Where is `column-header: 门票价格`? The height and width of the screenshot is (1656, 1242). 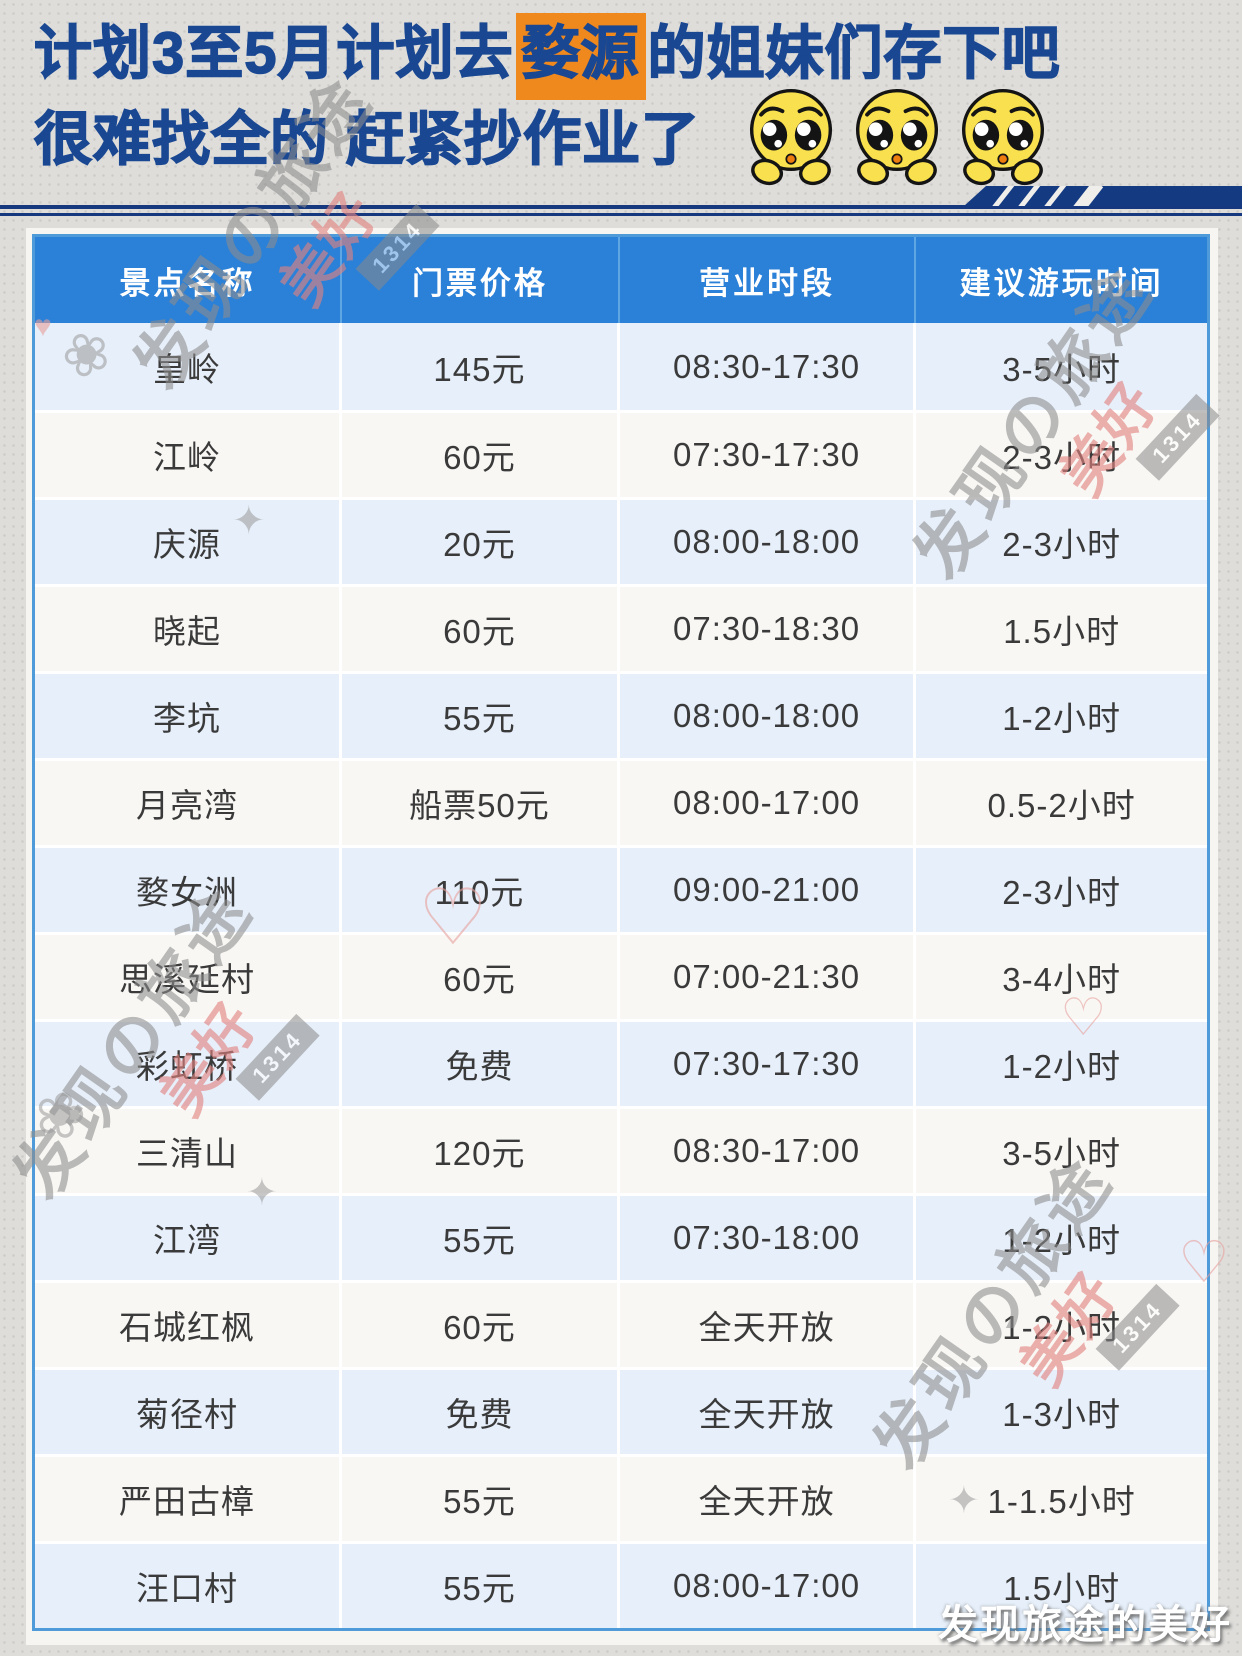 column-header: 门票价格 is located at coordinates (481, 280).